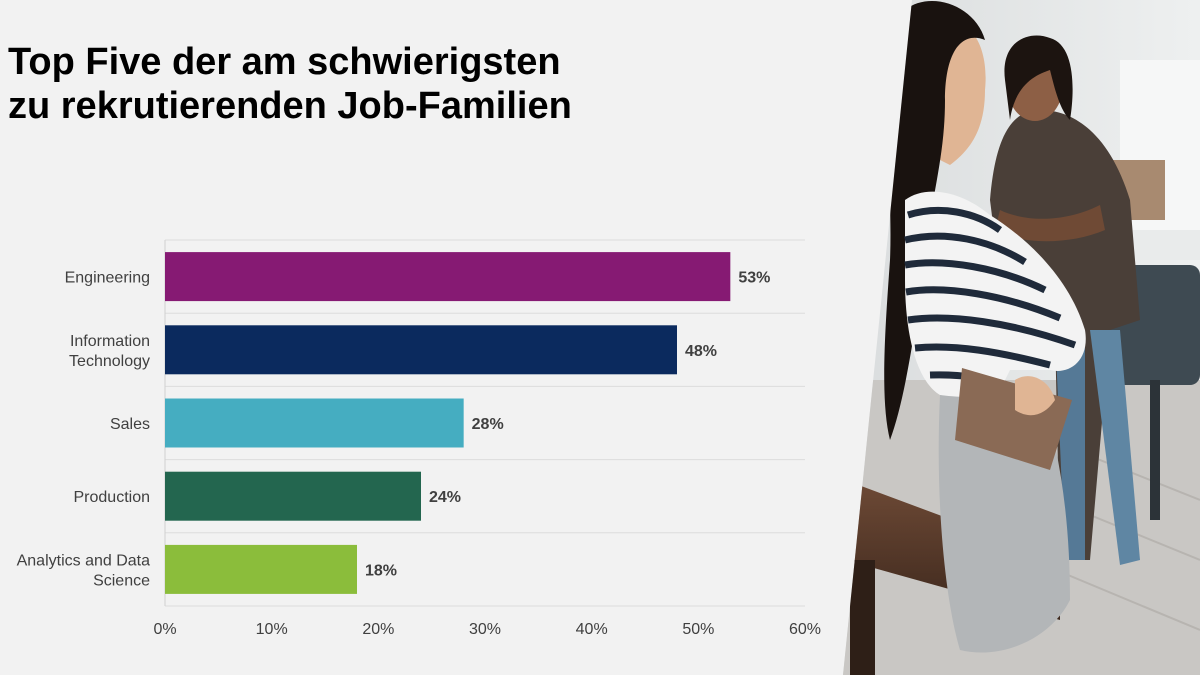 This screenshot has width=1200, height=675. Describe the element at coordinates (485, 629) in the screenshot. I see `x-tick-label: 30%` at that location.